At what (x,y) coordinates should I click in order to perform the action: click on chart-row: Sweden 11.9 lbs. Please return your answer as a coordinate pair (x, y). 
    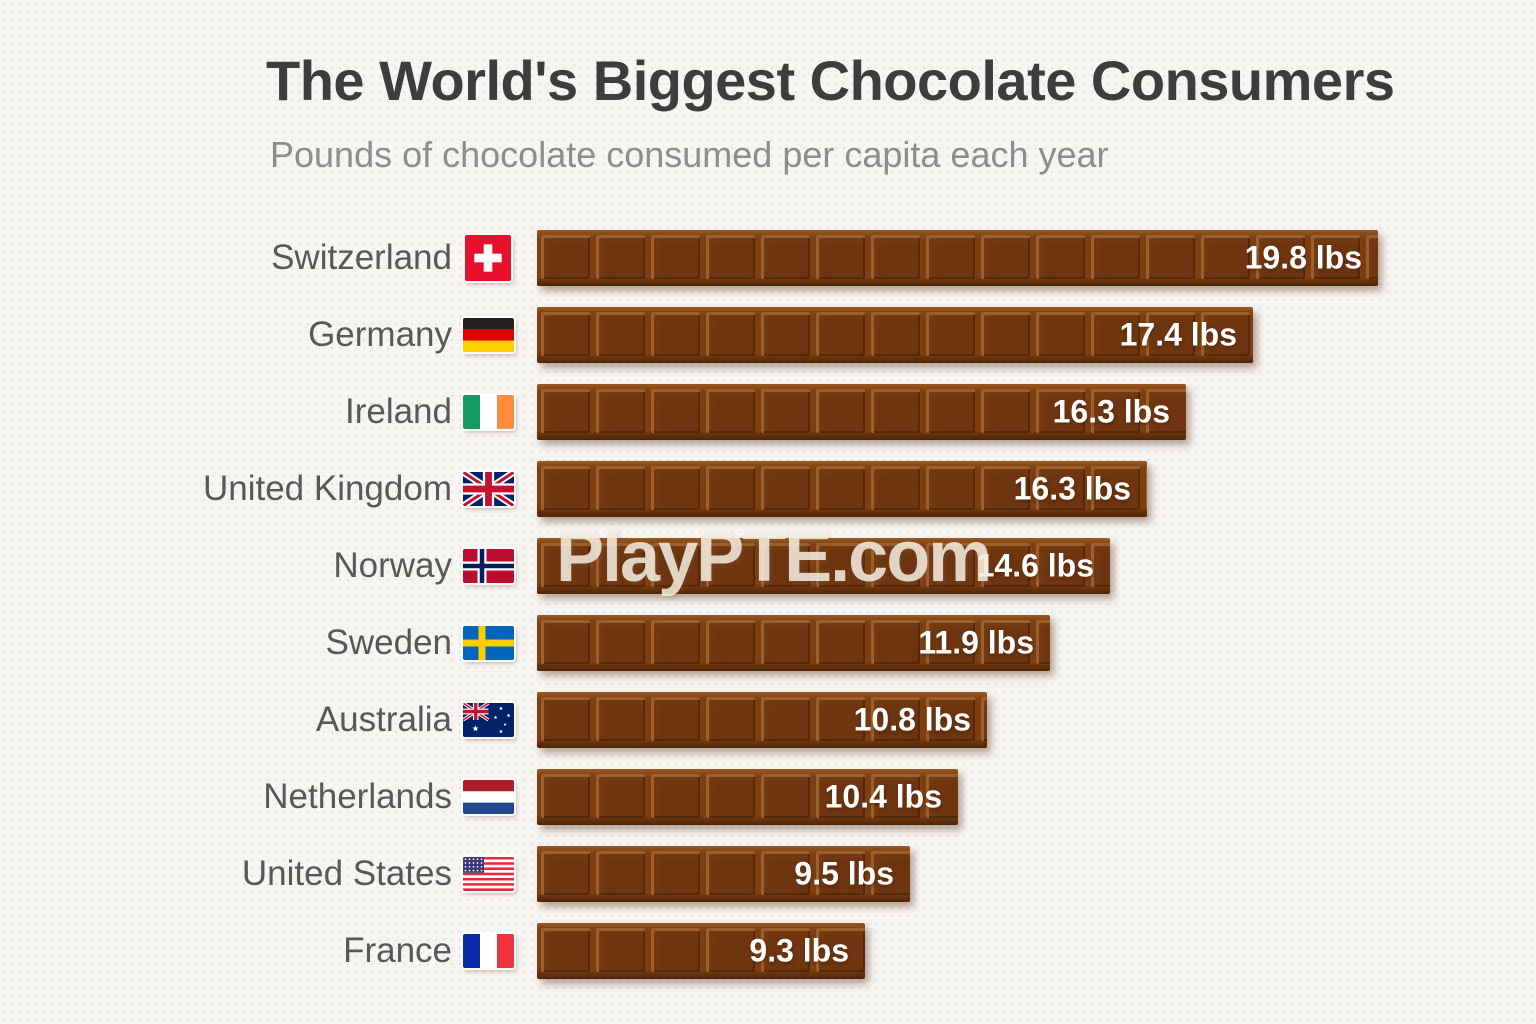
    Looking at the image, I should click on (768, 643).